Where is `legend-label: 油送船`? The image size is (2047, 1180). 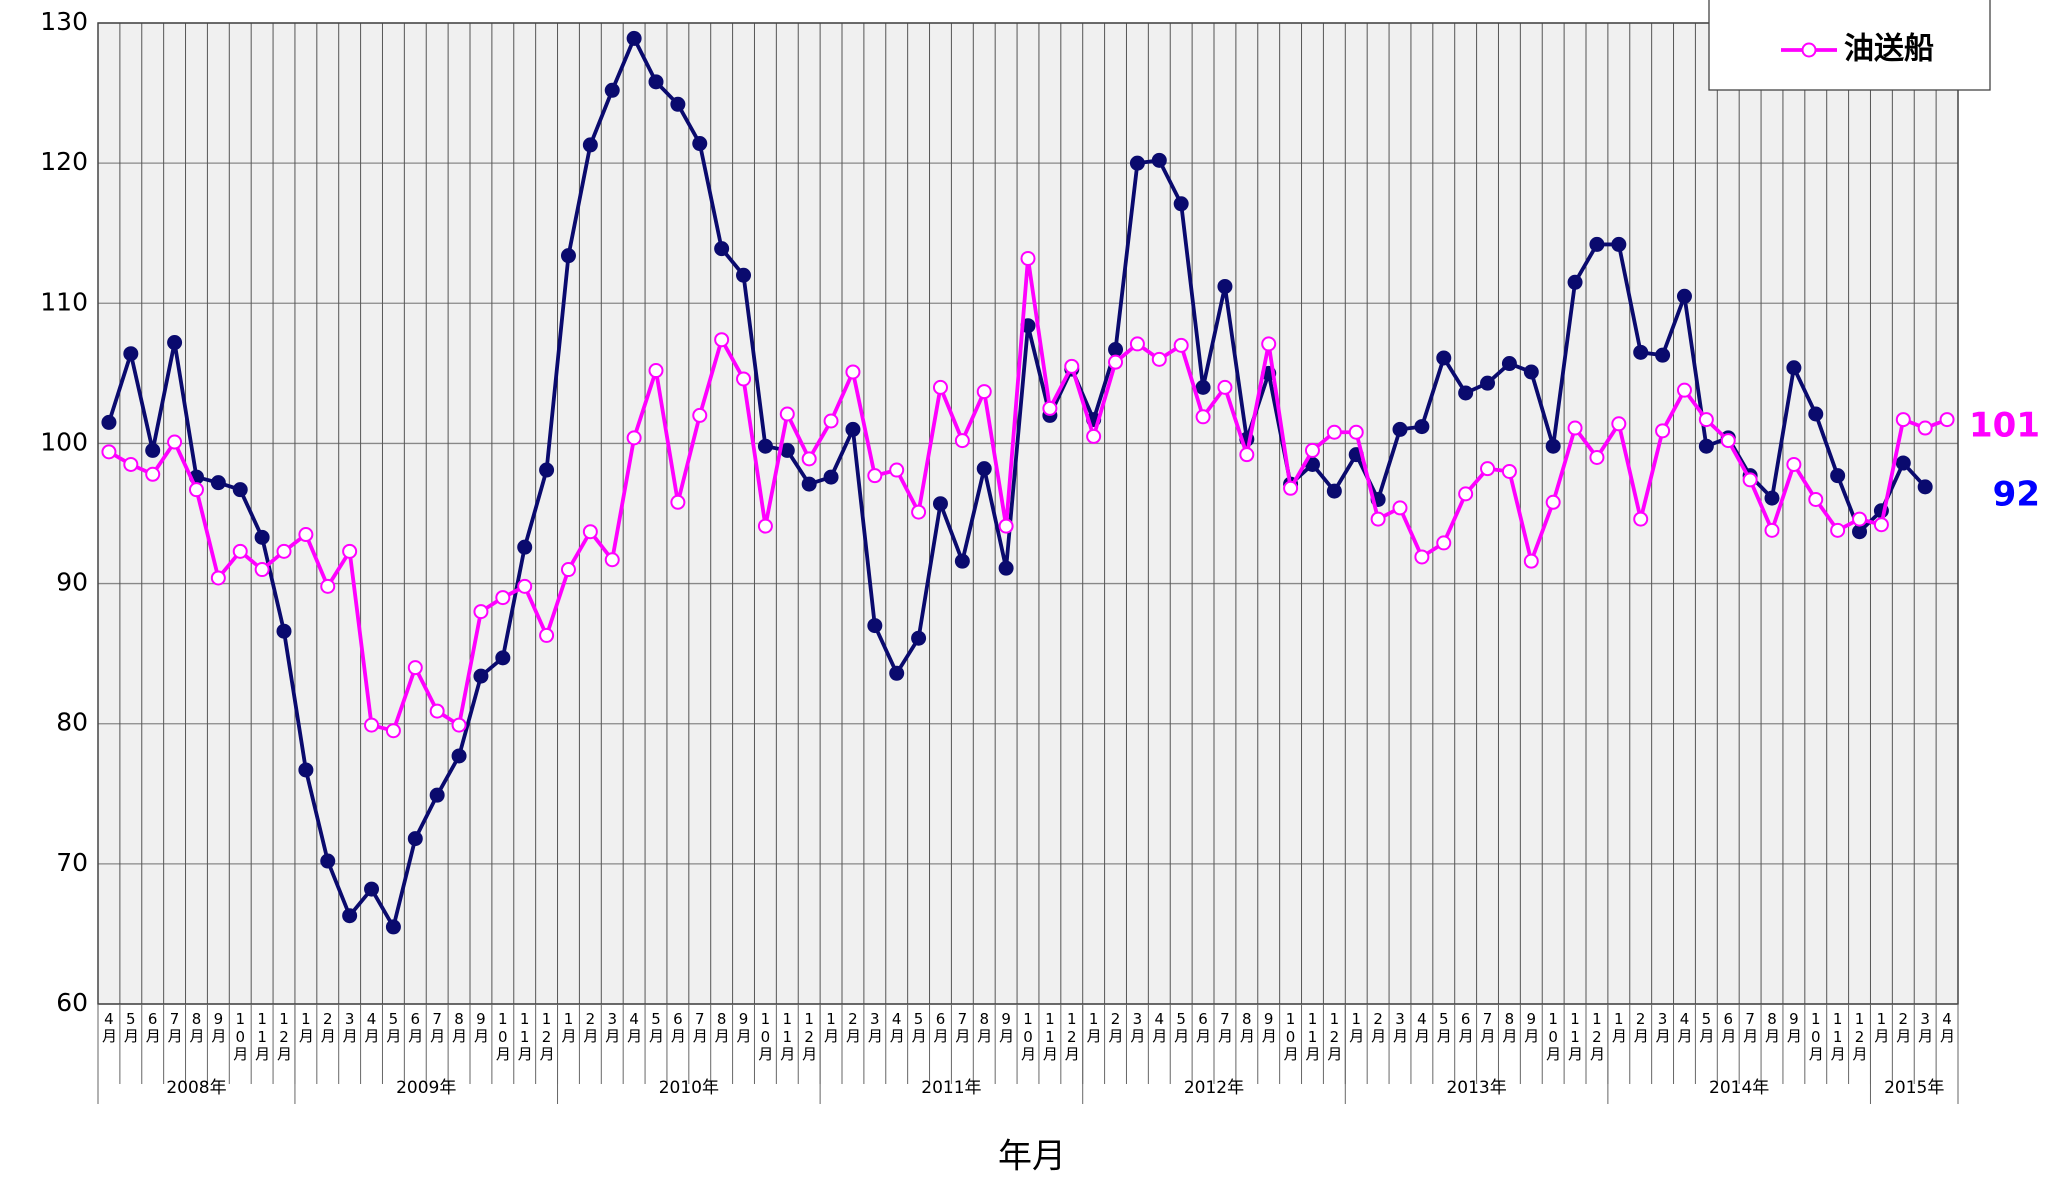 legend-label: 油送船 is located at coordinates (1889, 49).